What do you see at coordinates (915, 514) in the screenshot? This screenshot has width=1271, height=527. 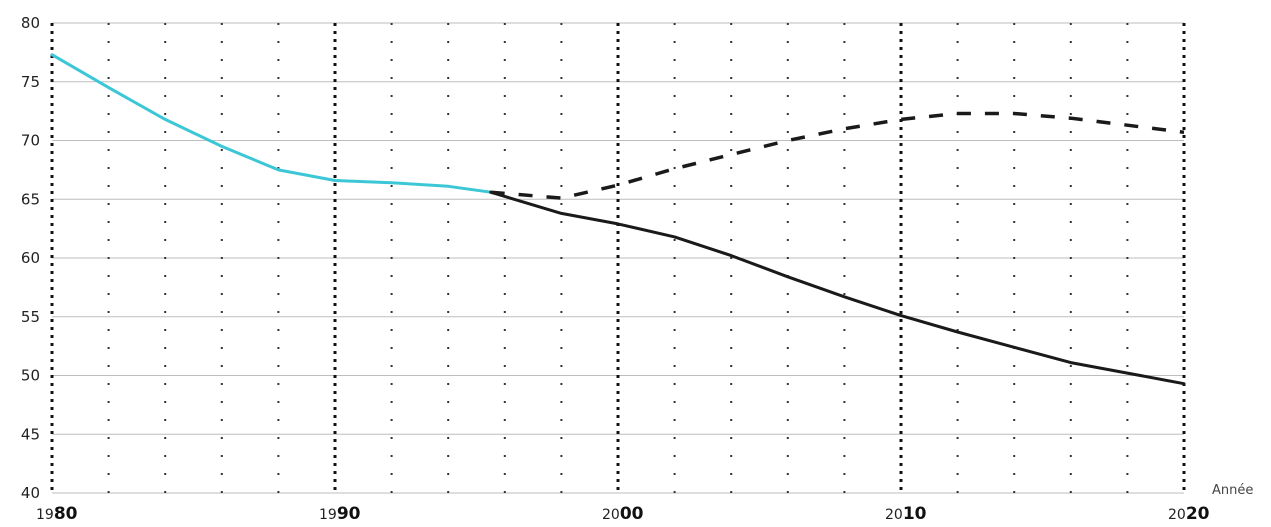 I see `x-tick-suffix: 10` at bounding box center [915, 514].